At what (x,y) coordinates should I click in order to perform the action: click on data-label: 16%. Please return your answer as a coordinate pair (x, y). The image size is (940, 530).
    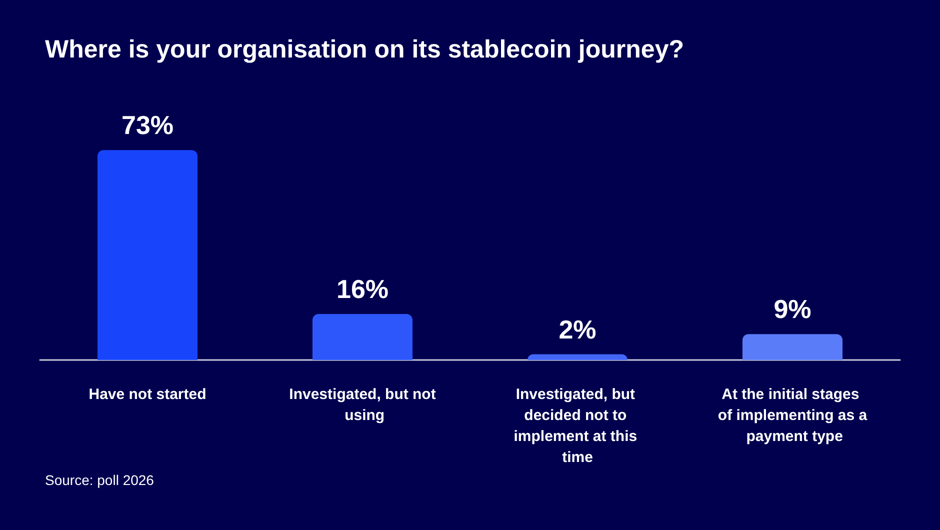
    Looking at the image, I should click on (362, 289).